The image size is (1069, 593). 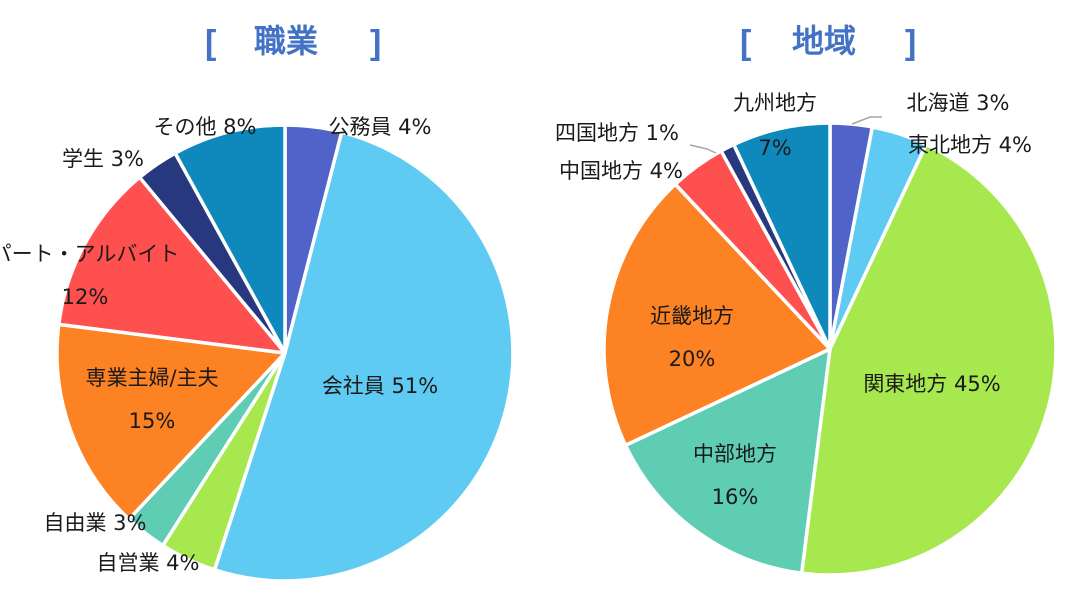 What do you see at coordinates (970, 145) in the screenshot?
I see `region-slice-2-label: 東北地方 4%` at bounding box center [970, 145].